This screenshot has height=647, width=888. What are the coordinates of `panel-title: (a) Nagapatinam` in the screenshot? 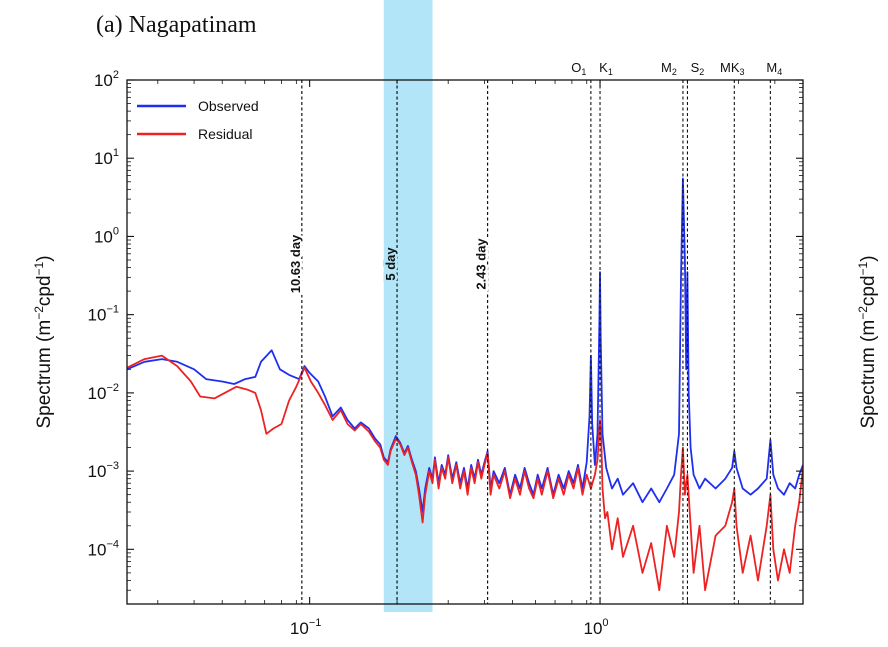 It's located at (176, 25).